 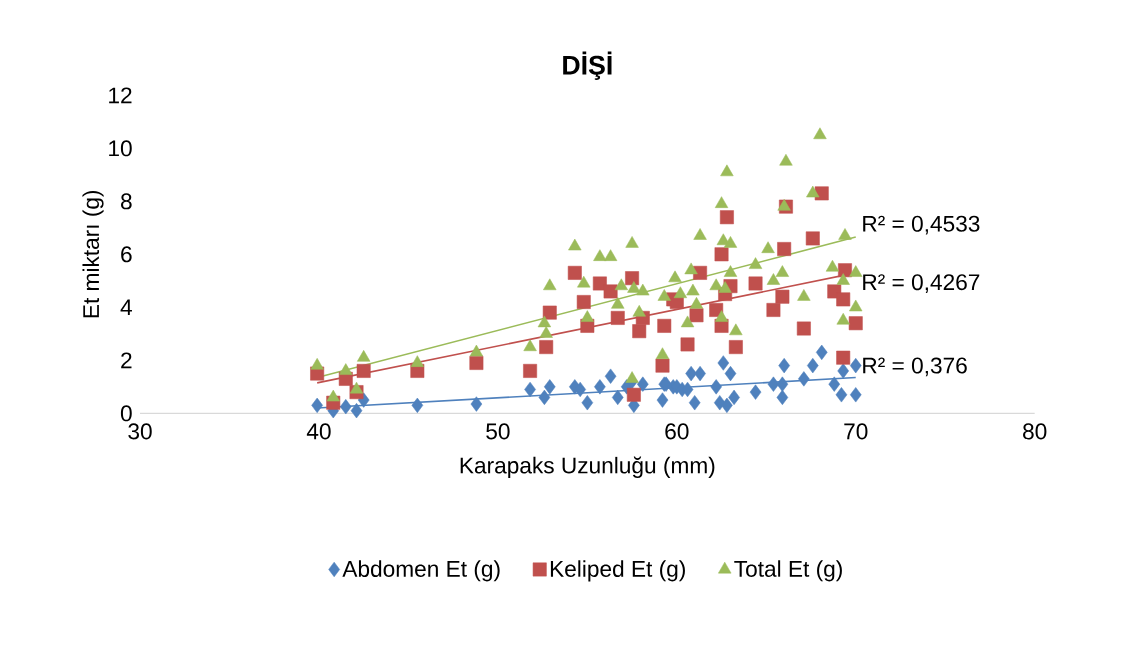 I want to click on legend-label: Abdomen Et (g), so click(x=421, y=571).